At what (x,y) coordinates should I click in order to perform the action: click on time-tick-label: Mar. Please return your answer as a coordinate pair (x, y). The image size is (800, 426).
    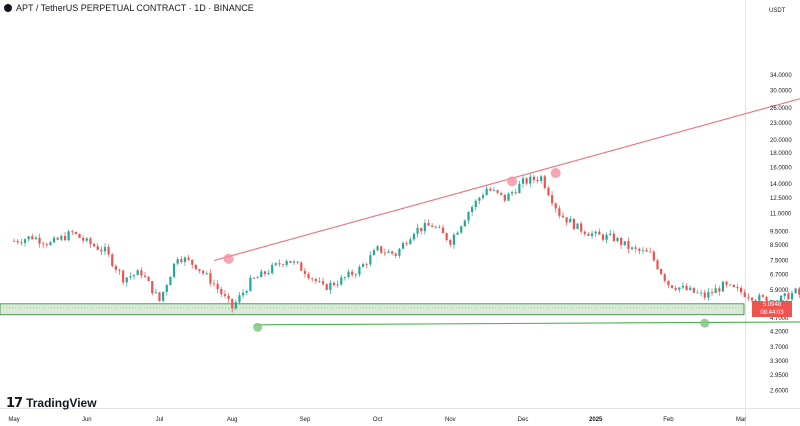
    Looking at the image, I should click on (741, 420).